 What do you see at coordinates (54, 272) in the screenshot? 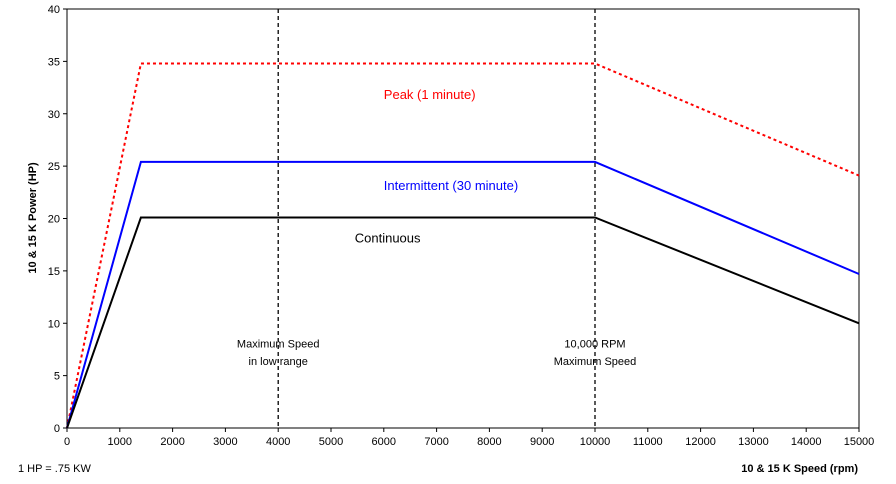
I see `y-tick-label: 15` at bounding box center [54, 272].